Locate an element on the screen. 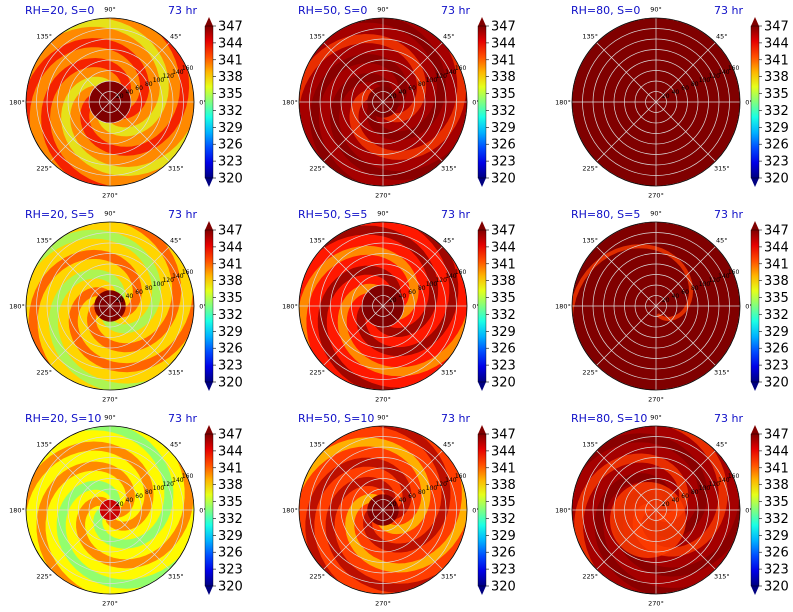  colorbar-extend-max is located at coordinates (755, 225).